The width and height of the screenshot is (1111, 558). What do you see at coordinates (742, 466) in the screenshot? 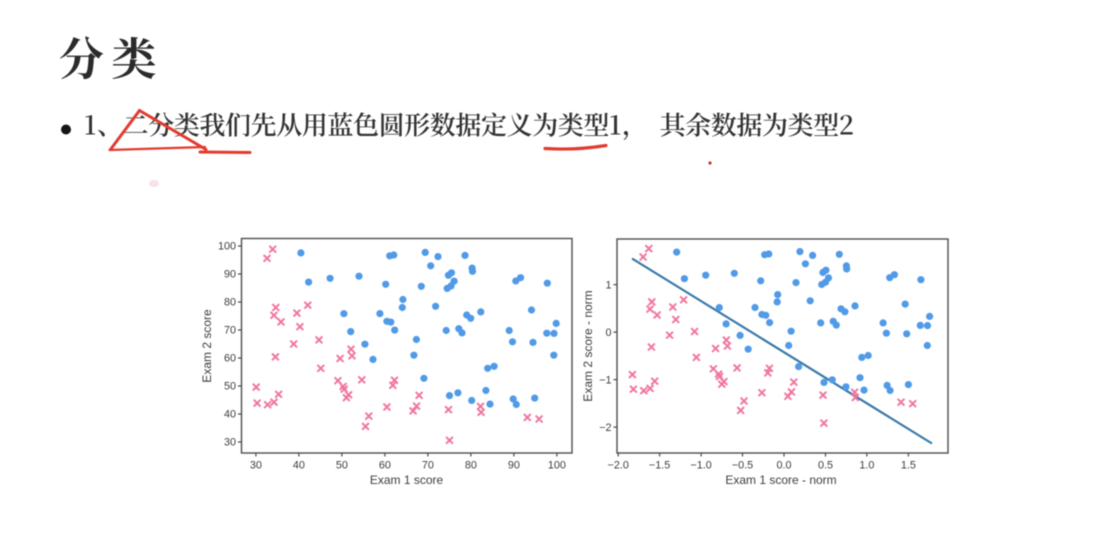
I see `svg-text: −0.5` at bounding box center [742, 466].